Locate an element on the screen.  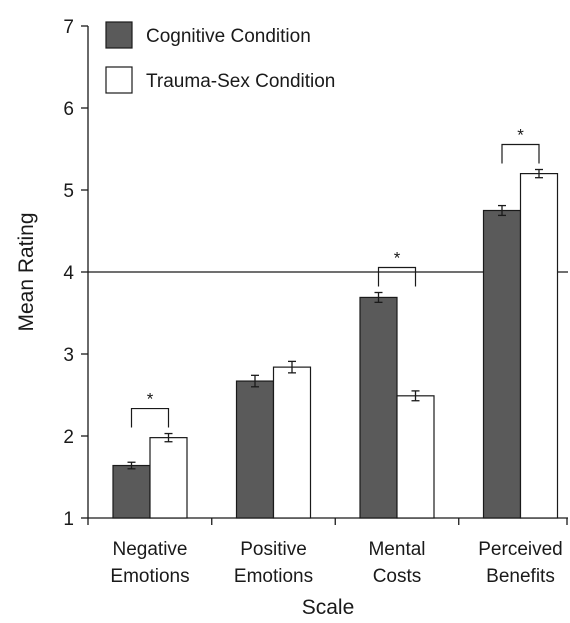
y-tick-label: 6 is located at coordinates (68, 109).